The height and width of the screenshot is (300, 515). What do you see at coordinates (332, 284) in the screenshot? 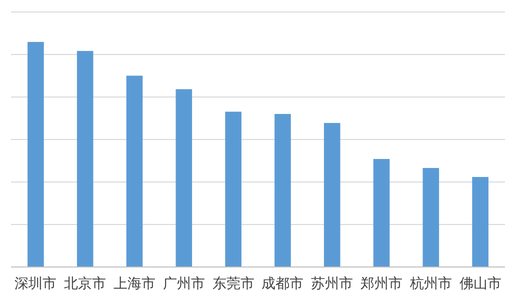
I see `x-tick-label: 苏州市` at bounding box center [332, 284].